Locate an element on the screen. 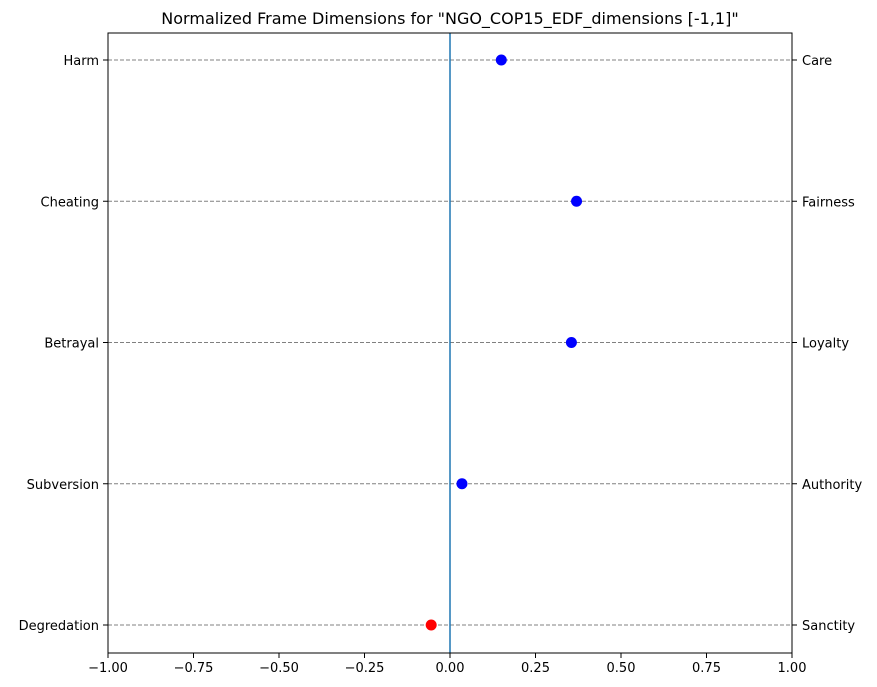 The width and height of the screenshot is (877, 687). y-tick-label-right: Loyalty is located at coordinates (825, 344).